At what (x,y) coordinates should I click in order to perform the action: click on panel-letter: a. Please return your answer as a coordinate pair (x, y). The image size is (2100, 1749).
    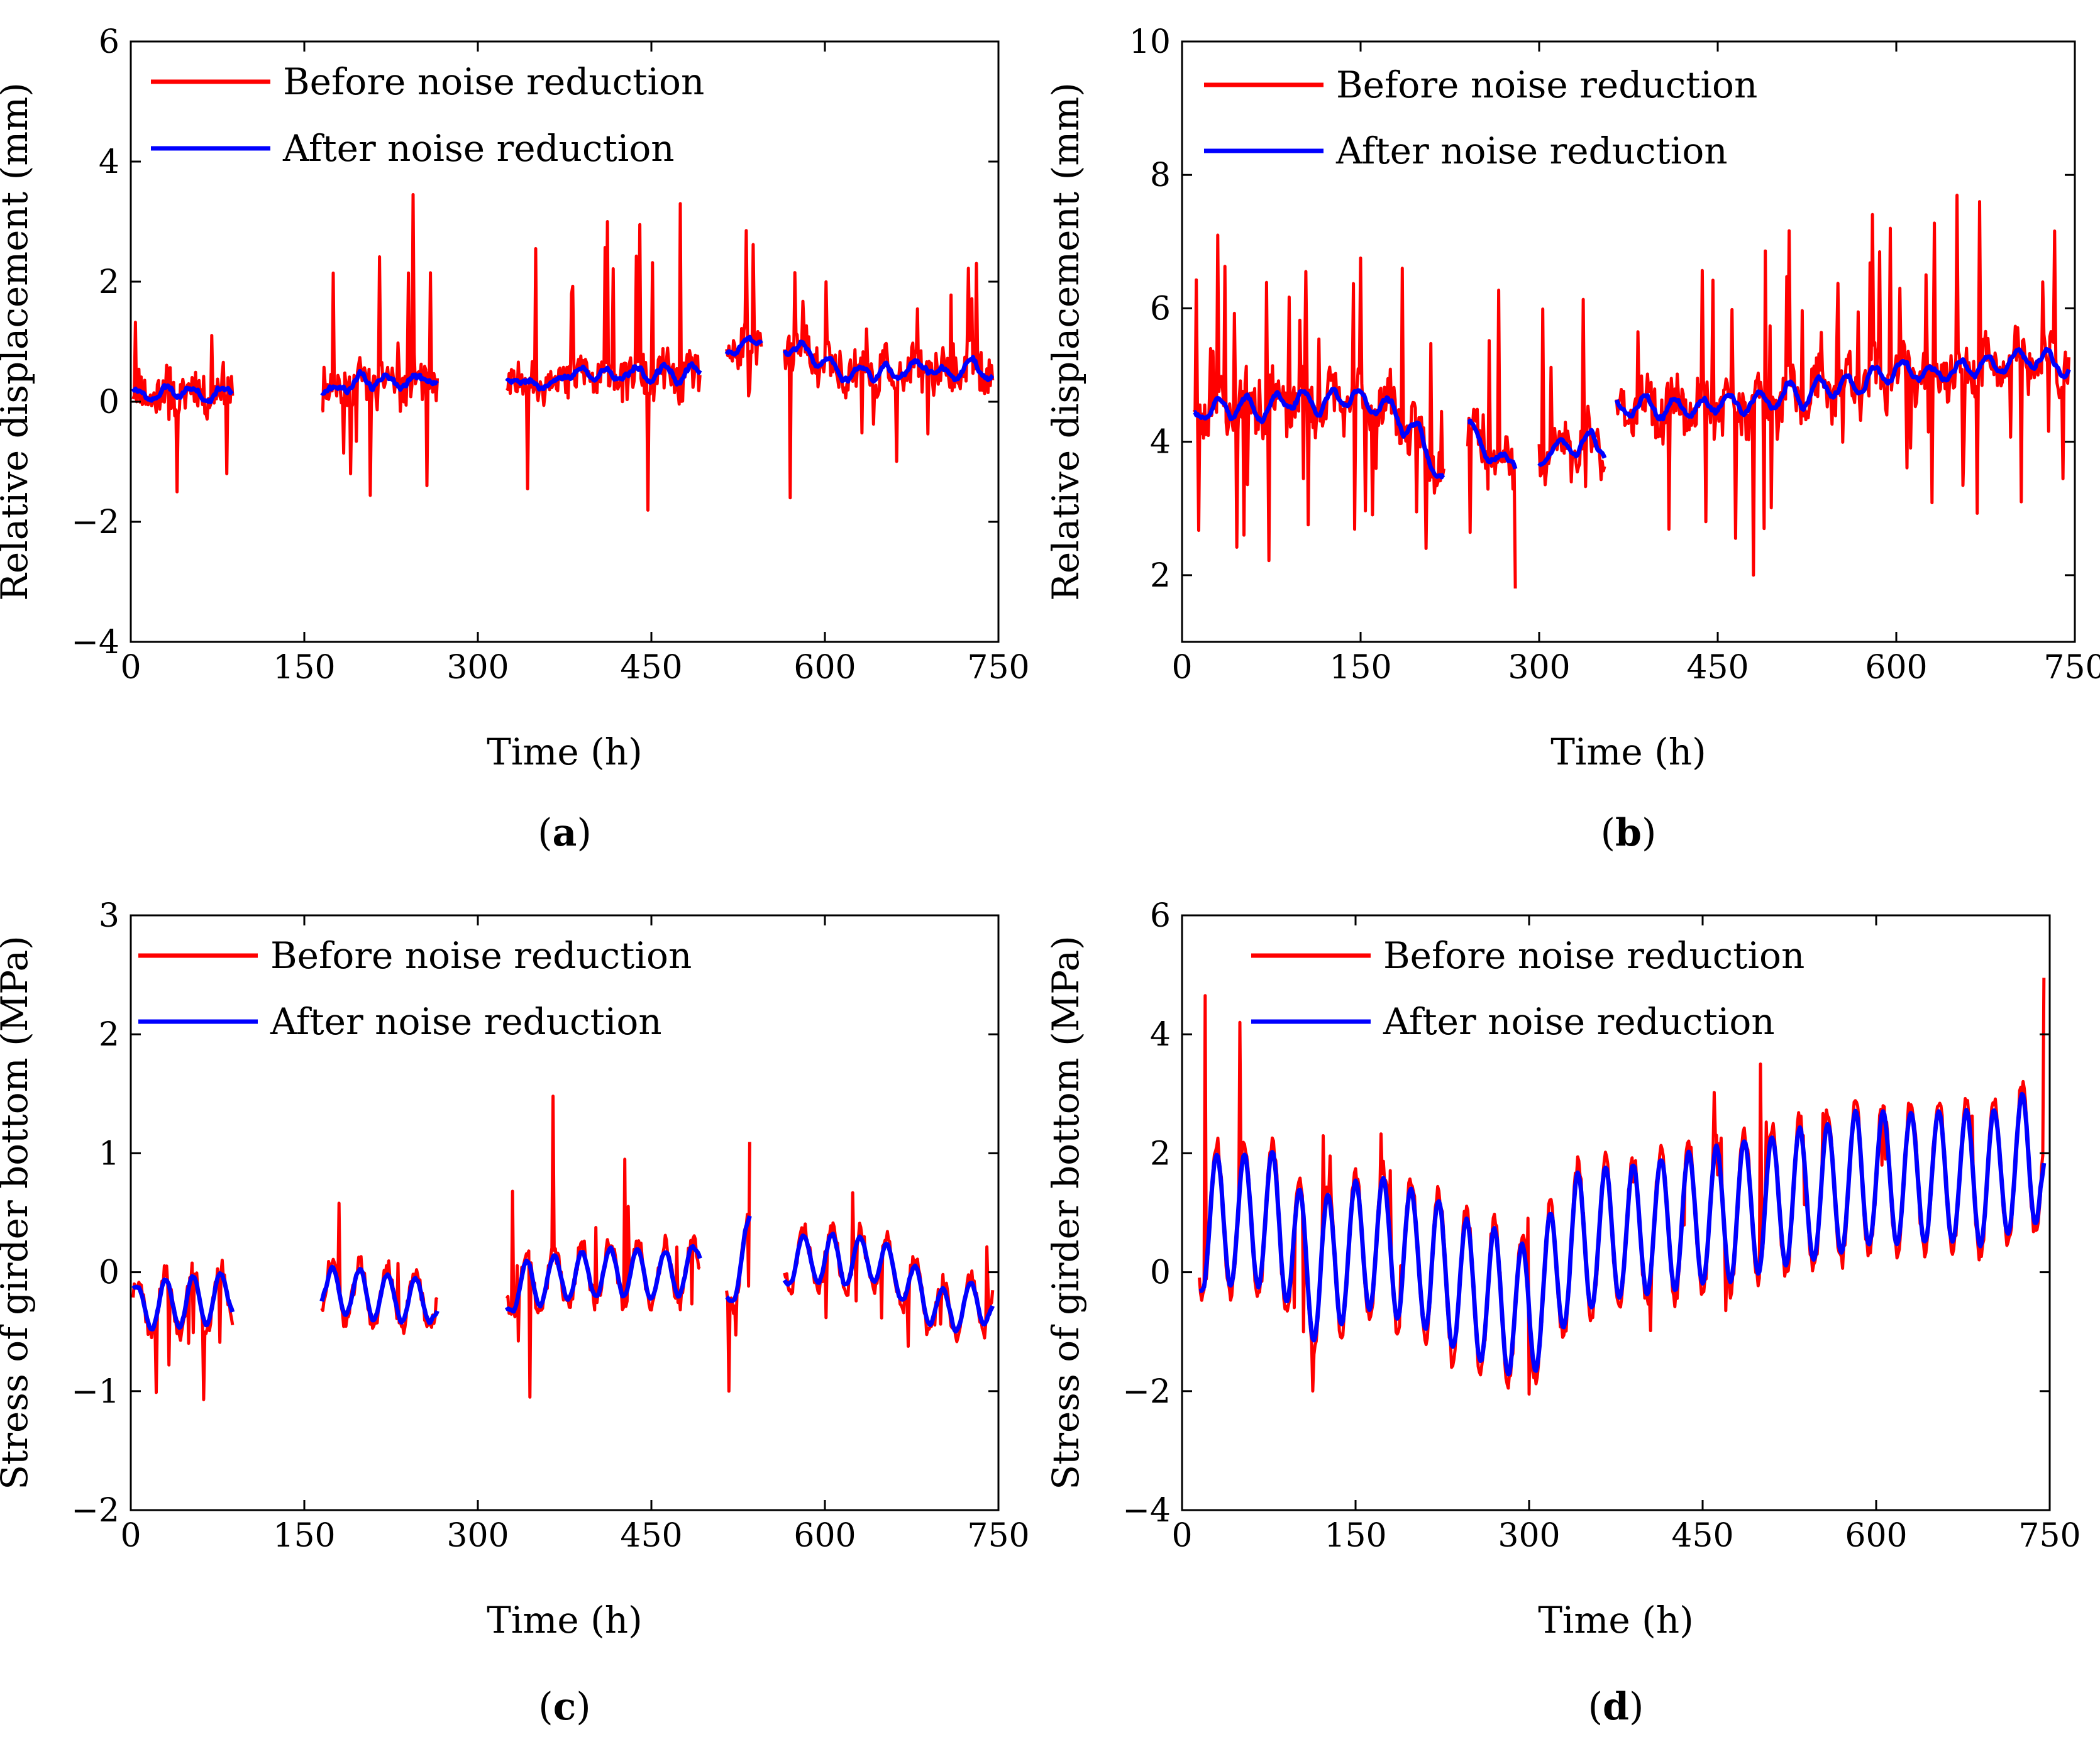
    Looking at the image, I should click on (565, 833).